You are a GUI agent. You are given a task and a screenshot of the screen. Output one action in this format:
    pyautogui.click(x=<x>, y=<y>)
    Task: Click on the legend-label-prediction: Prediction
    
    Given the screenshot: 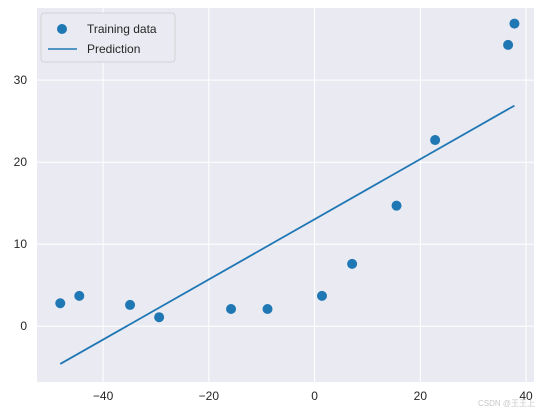 What is the action you would take?
    pyautogui.click(x=113, y=49)
    